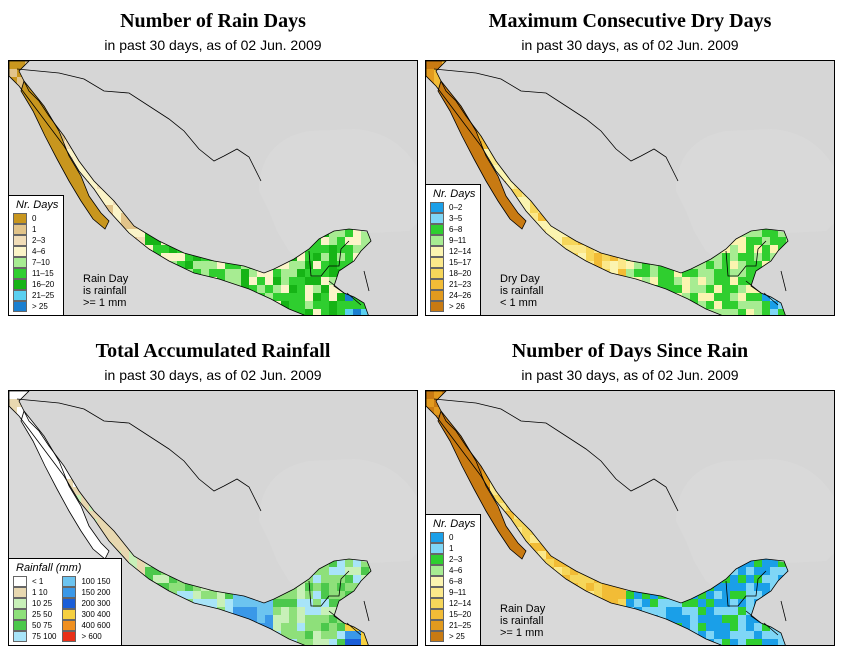  I want to click on legend-label: 11–15, so click(43, 273).